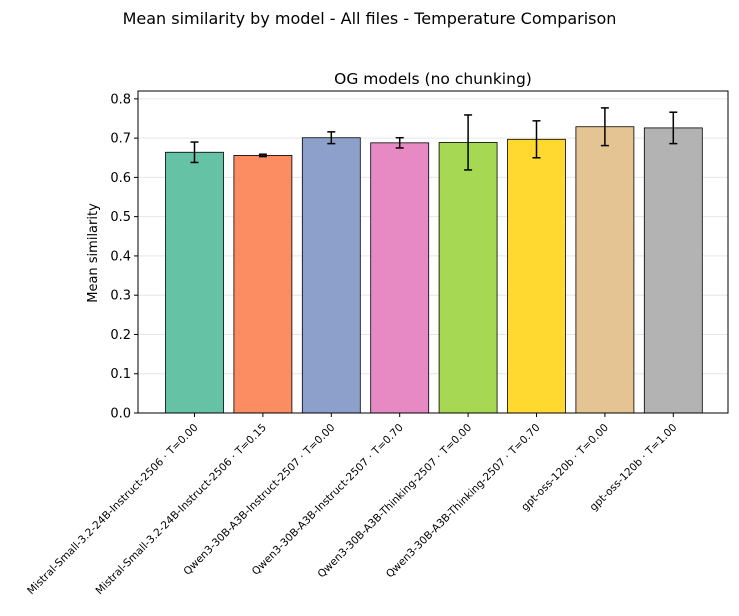 The height and width of the screenshot is (616, 739). What do you see at coordinates (120, 335) in the screenshot?
I see `y-tick-label: 0.2` at bounding box center [120, 335].